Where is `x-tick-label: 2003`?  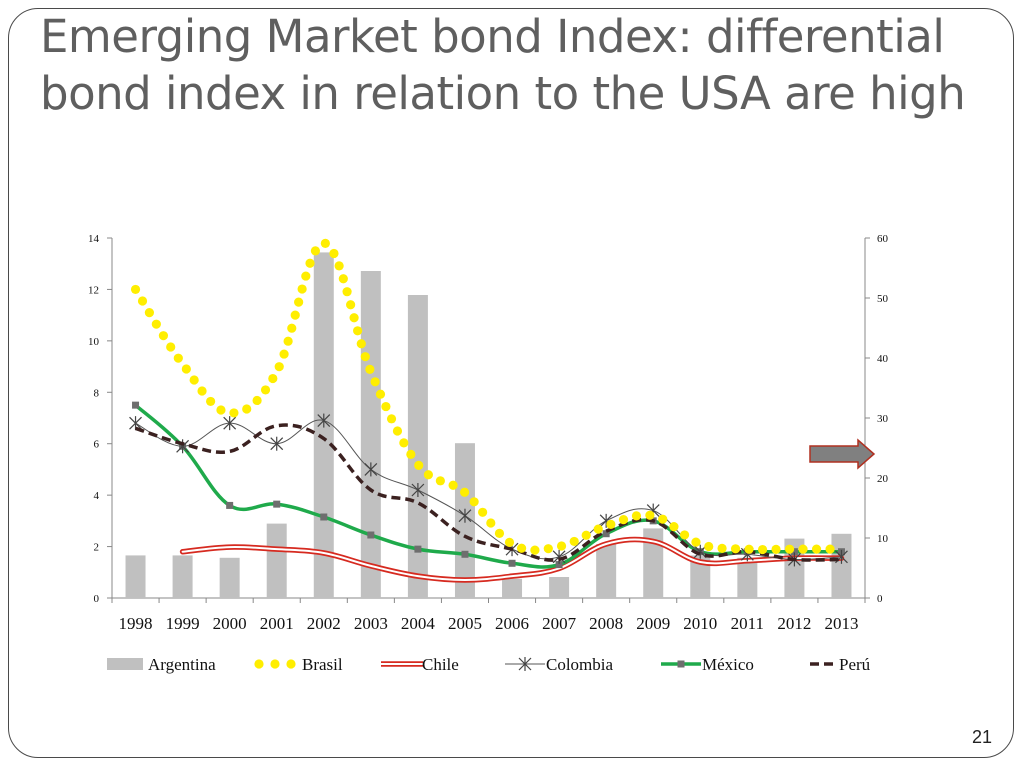 x-tick-label: 2003 is located at coordinates (371, 623).